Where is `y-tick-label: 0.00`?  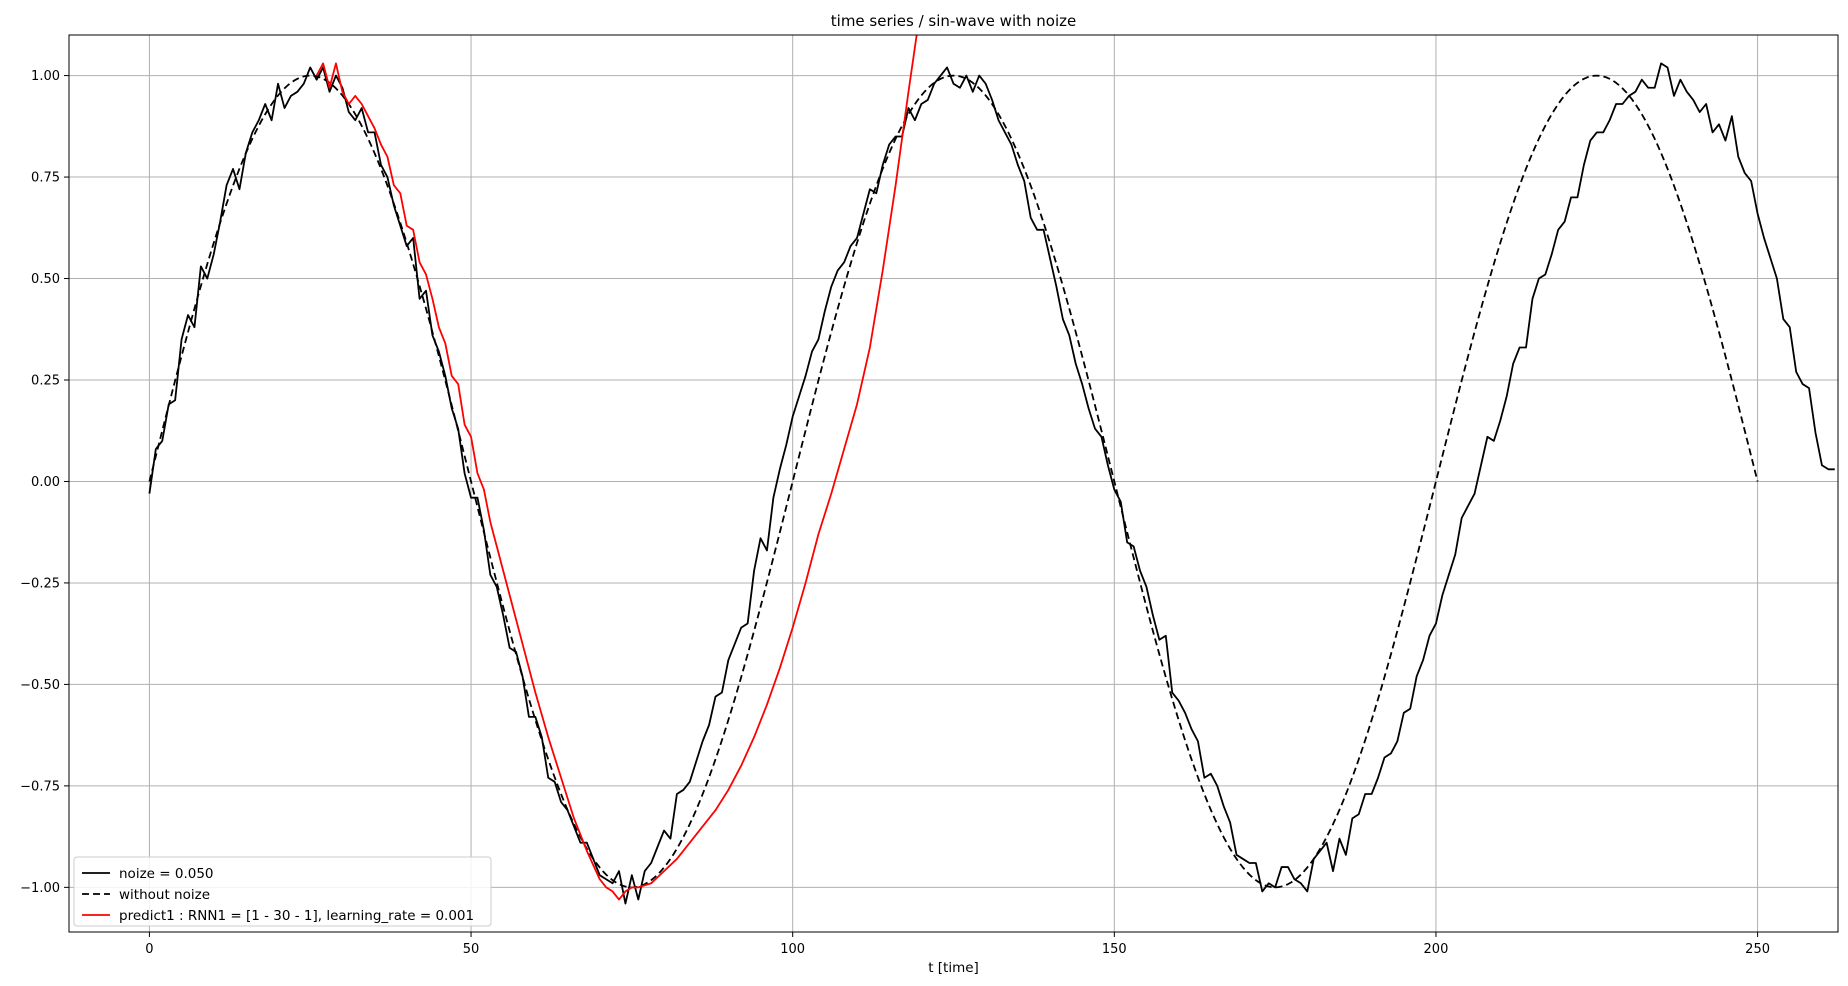
y-tick-label: 0.00 is located at coordinates (45, 482).